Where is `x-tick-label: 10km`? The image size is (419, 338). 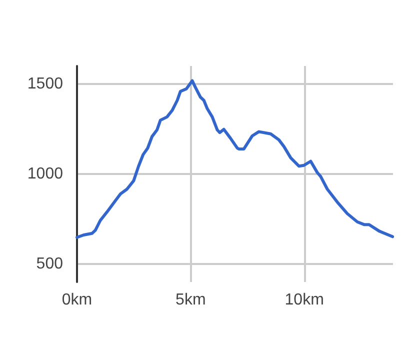
x-tick-label: 10km is located at coordinates (304, 300).